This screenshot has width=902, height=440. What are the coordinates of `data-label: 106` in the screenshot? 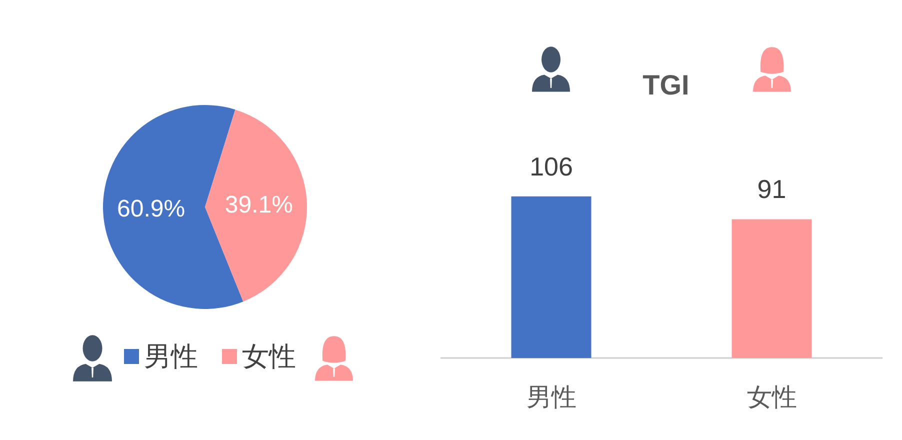 It's located at (551, 166).